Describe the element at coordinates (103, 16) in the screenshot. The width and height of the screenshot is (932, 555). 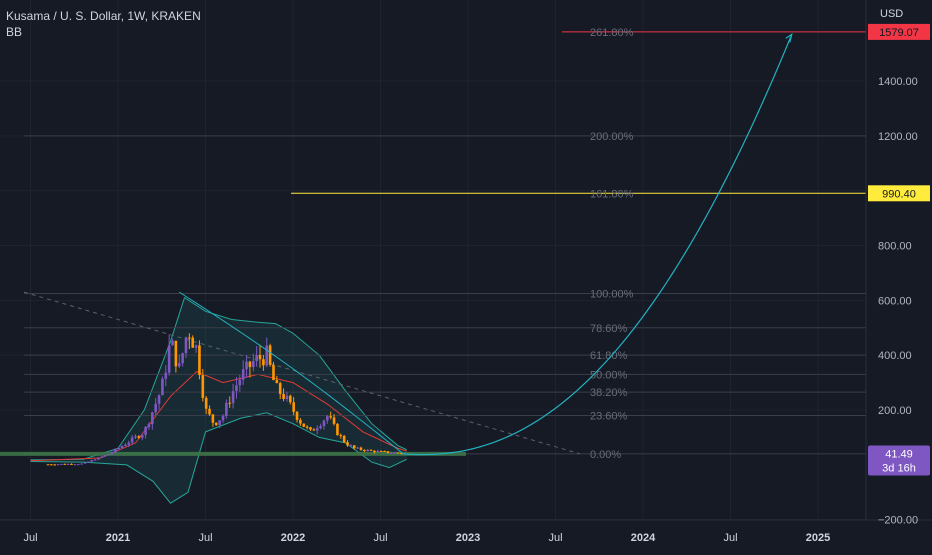
I see `symbol-title: Kusama / U. S. Dollar, 1W, KRAKEN` at that location.